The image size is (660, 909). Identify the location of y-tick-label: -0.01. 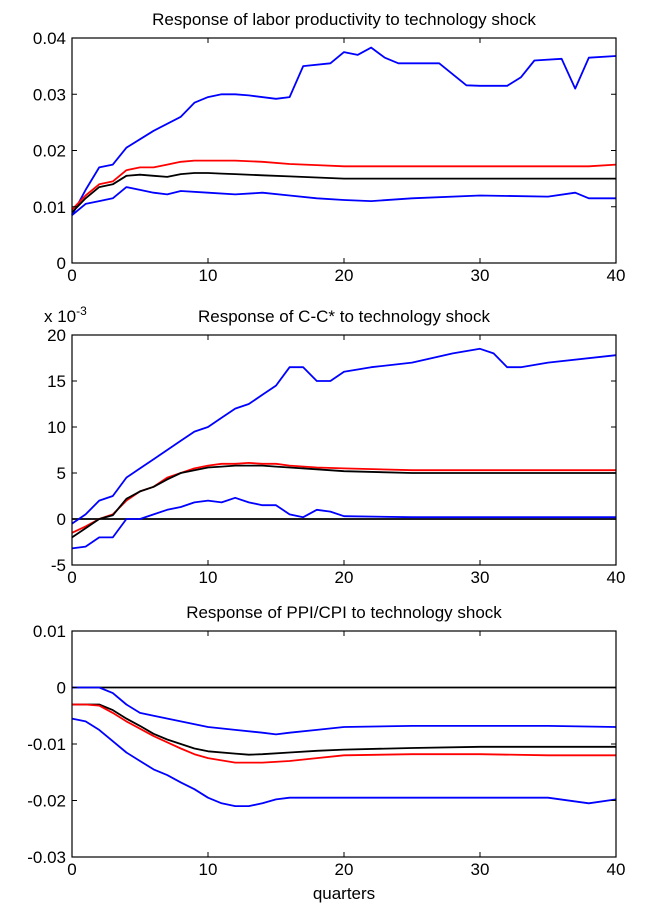
(46, 744).